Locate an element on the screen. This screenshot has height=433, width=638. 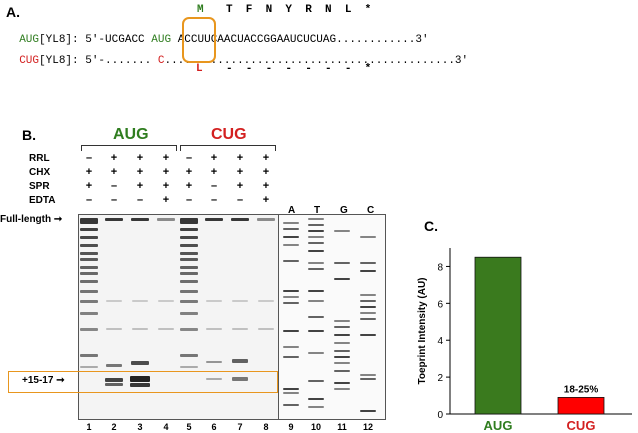
cond-chx-lane-6: + is located at coordinates (214, 172).